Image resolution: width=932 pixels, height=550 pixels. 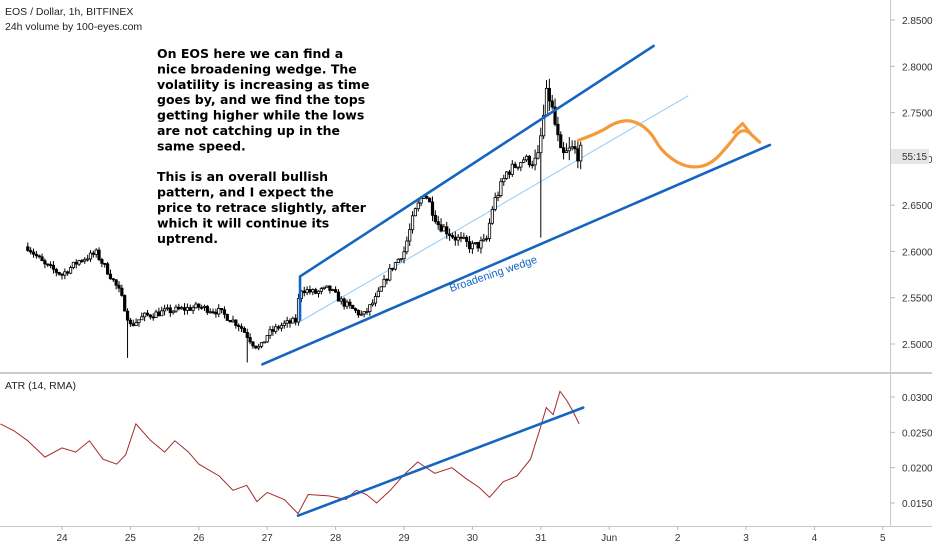 I want to click on atr-tick-label: 0.0200, so click(x=917, y=469).